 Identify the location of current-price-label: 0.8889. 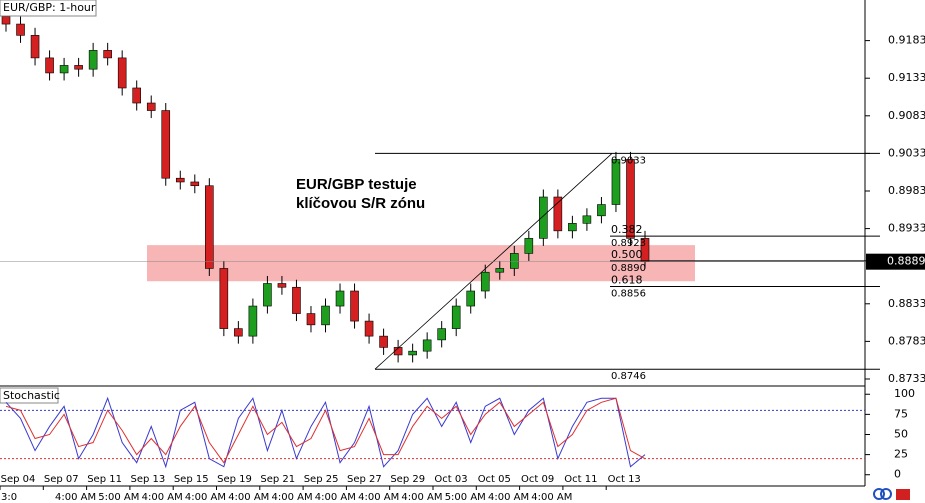
(906, 261).